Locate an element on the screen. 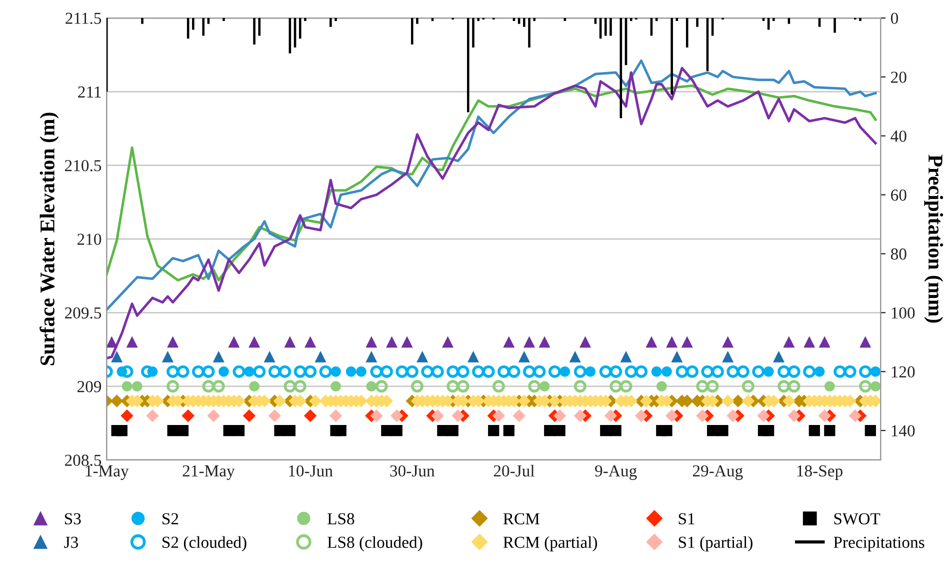 The width and height of the screenshot is (952, 563). y2-tick-label: 140 is located at coordinates (903, 430).